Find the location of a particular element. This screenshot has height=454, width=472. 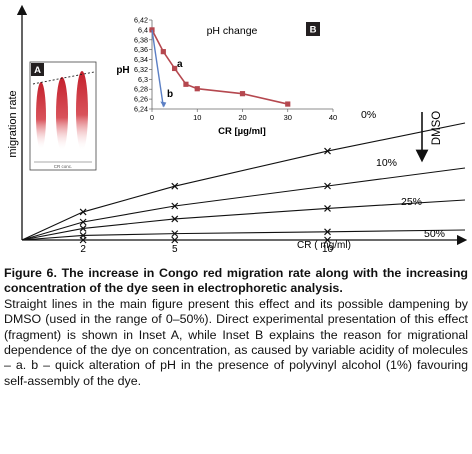

inset-b-y-tick-label-2: 6,28 is located at coordinates (141, 89).